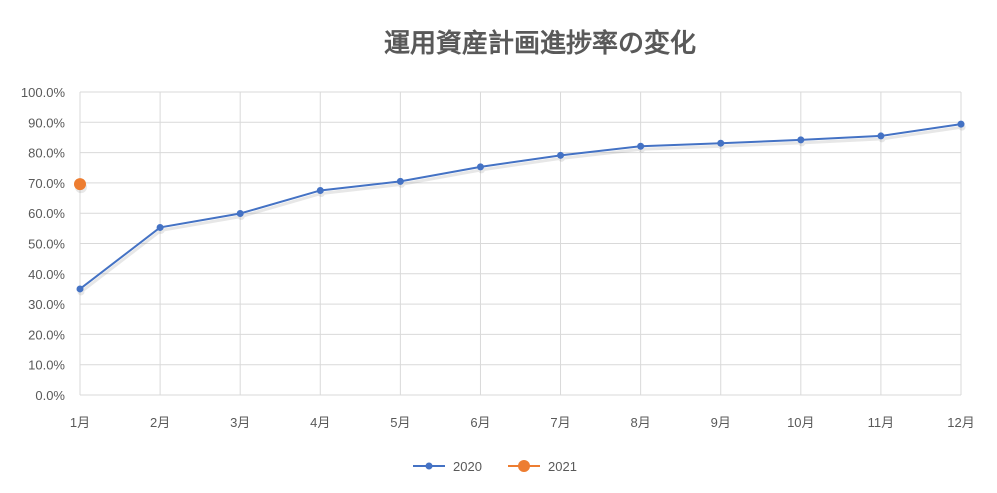  Describe the element at coordinates (429, 466) in the screenshot. I see `legend-marker-2020` at that location.